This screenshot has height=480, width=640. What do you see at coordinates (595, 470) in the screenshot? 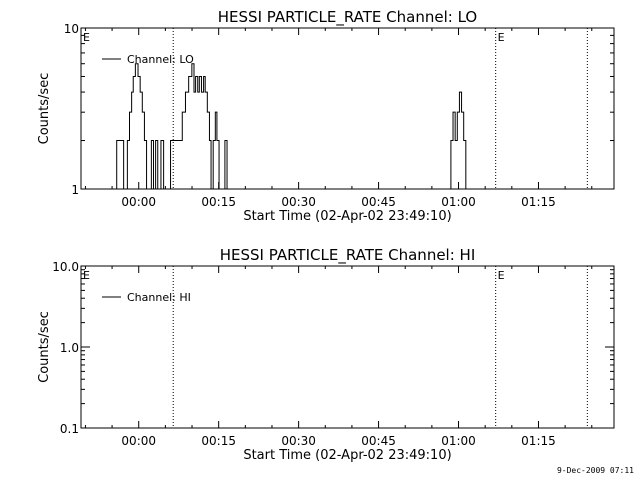
I see `footer-timestamp: 9-Dec-2009 07:11` at bounding box center [595, 470].